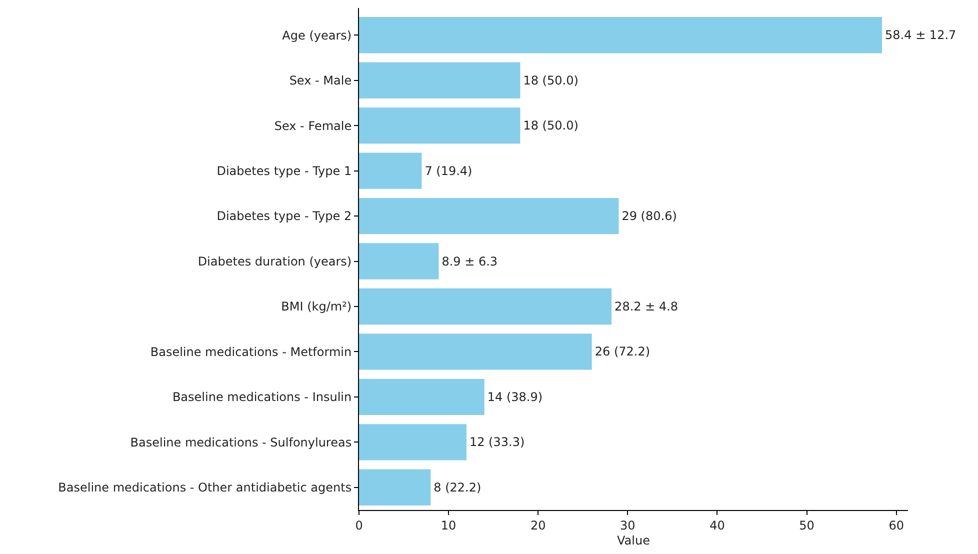  What do you see at coordinates (806, 525) in the screenshot?
I see `x-tick-label: 50` at bounding box center [806, 525].